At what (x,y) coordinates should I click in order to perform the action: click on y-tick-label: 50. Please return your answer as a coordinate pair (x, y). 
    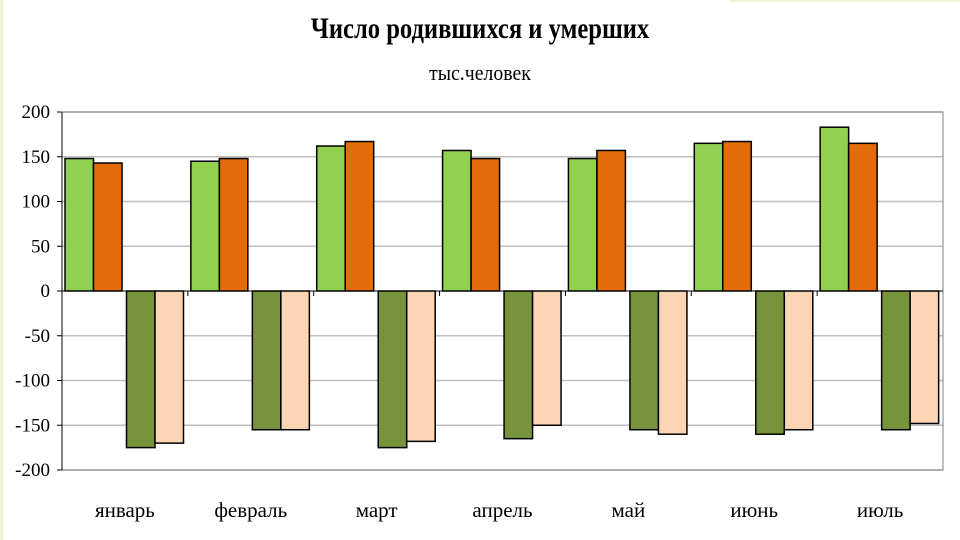
    Looking at the image, I should click on (40, 246).